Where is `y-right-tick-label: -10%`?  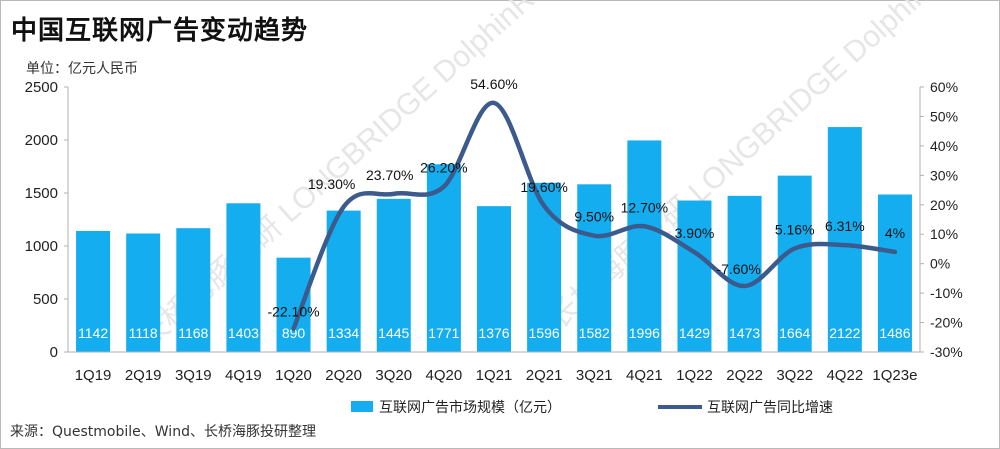 y-right-tick-label: -10% is located at coordinates (946, 293).